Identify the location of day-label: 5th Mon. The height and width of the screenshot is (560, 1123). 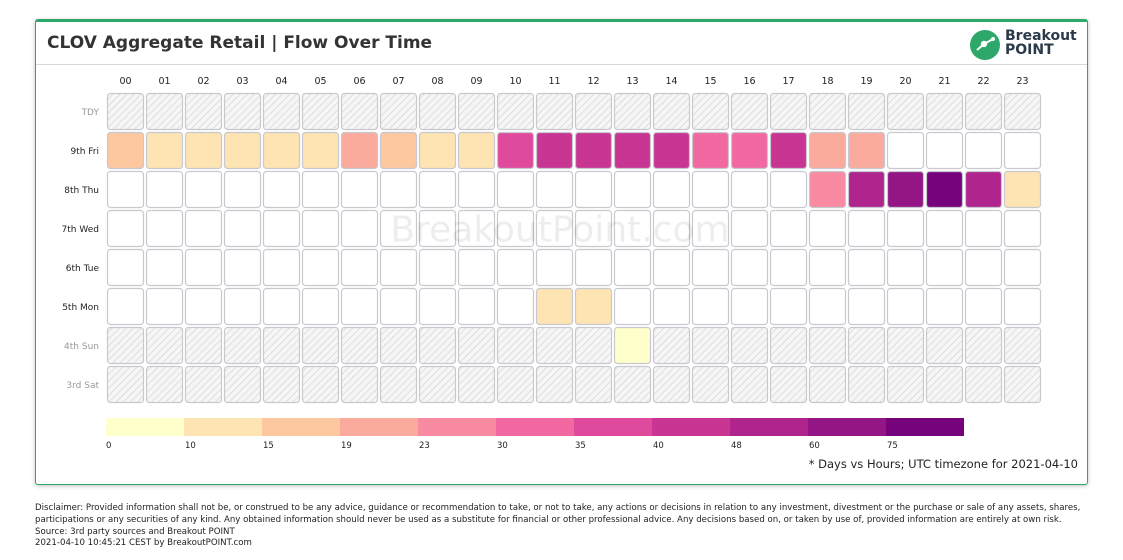
(80, 308).